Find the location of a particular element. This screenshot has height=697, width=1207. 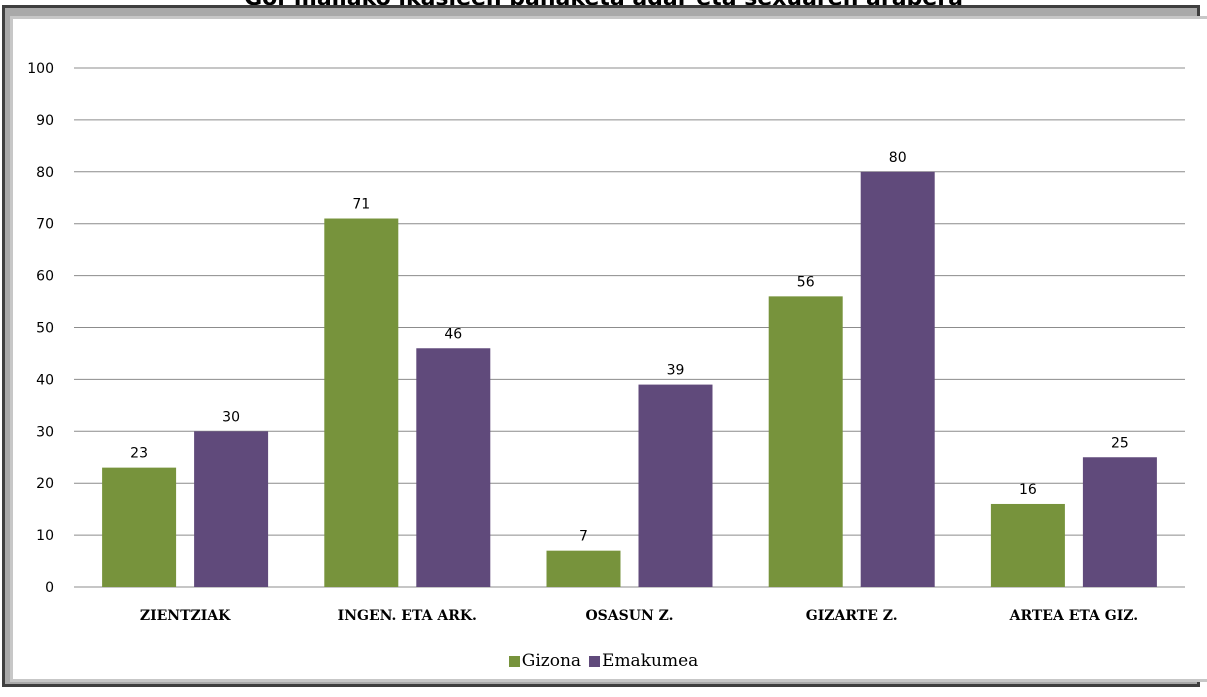

data-label: 7 is located at coordinates (583, 537).